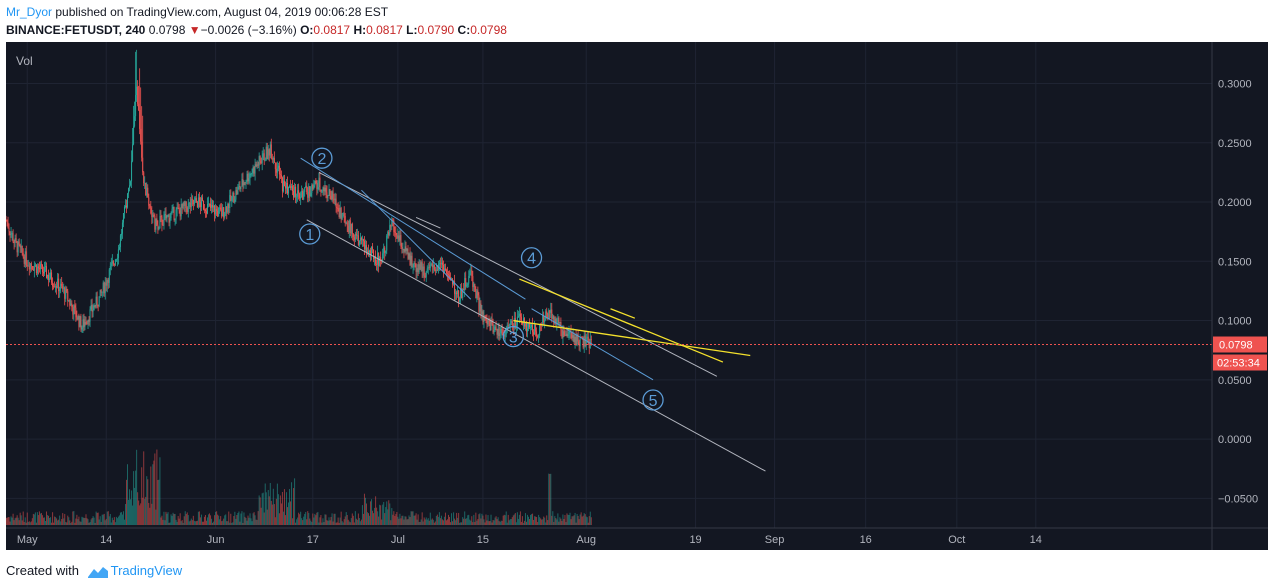  Describe the element at coordinates (29, 12) in the screenshot. I see `author-link: Mr_Dyor` at that location.